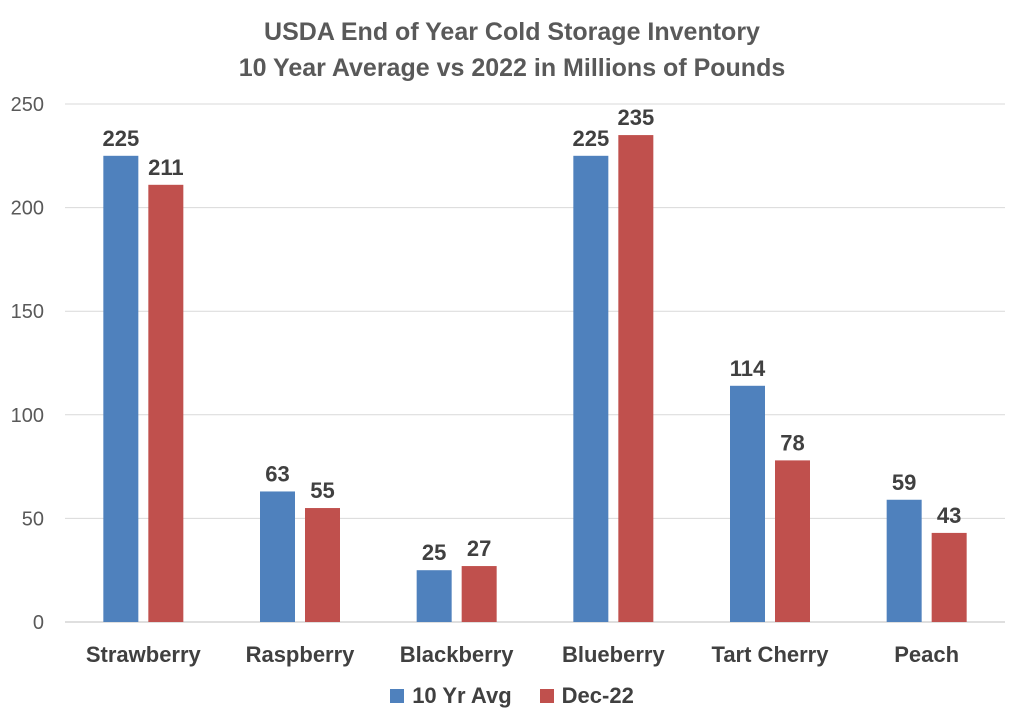 The height and width of the screenshot is (728, 1024). I want to click on data-label-tart-cherry-10-yr-avg: 114, so click(748, 368).